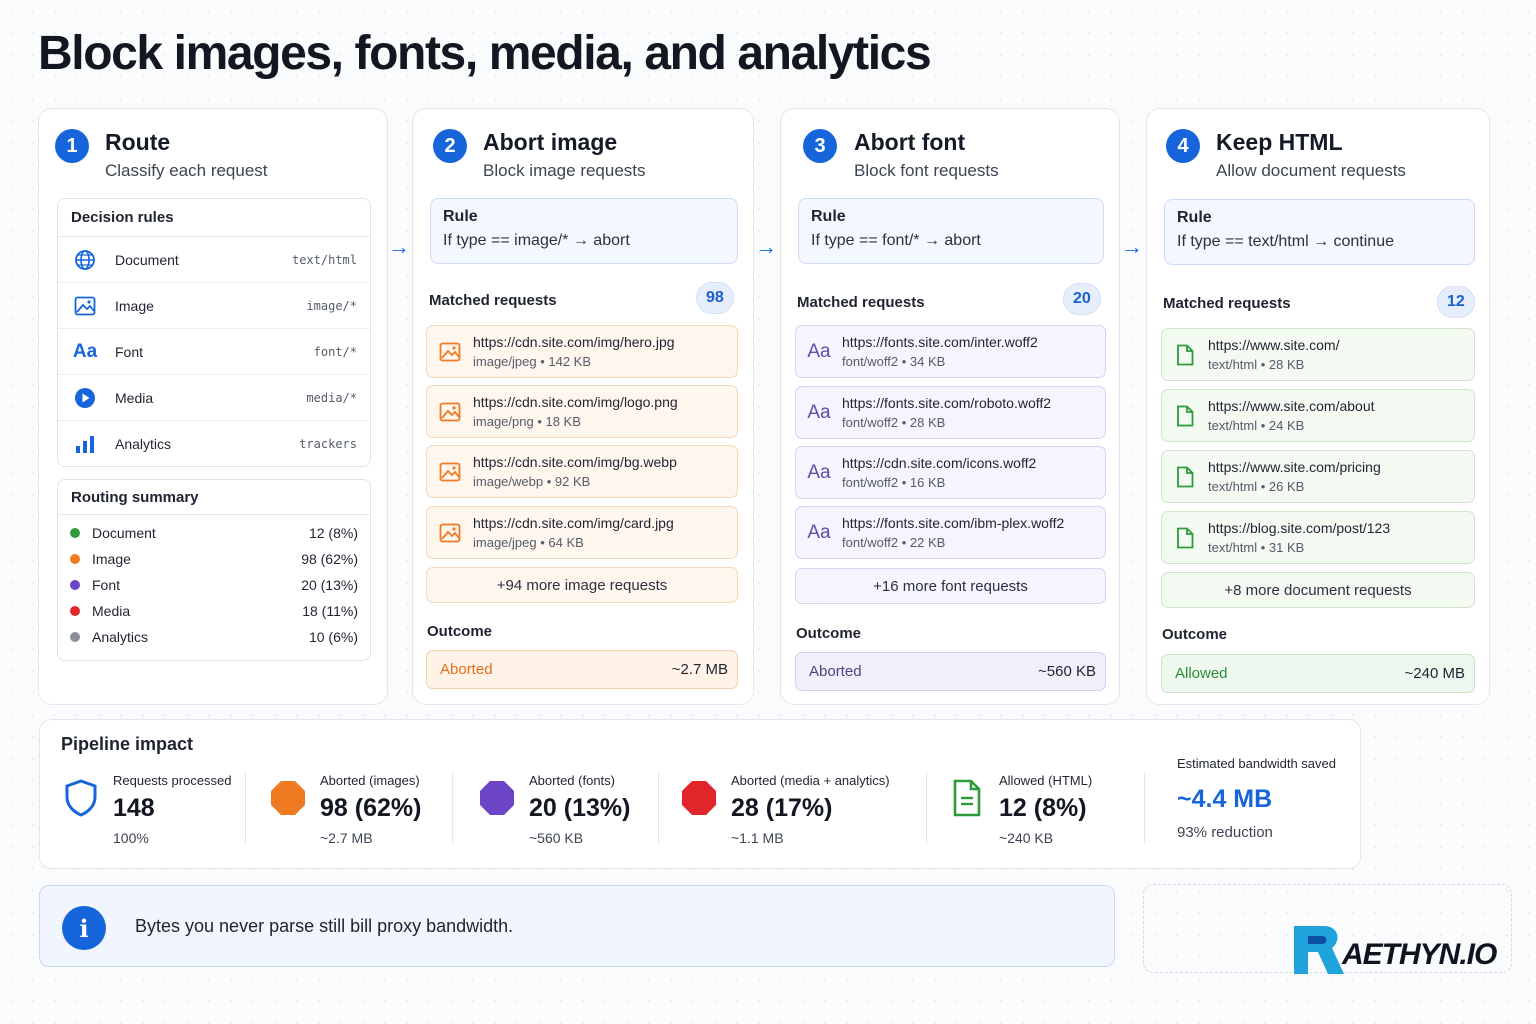 The width and height of the screenshot is (1536, 1024). What do you see at coordinates (1082, 299) in the screenshot?
I see `font-count-badge: 20` at bounding box center [1082, 299].